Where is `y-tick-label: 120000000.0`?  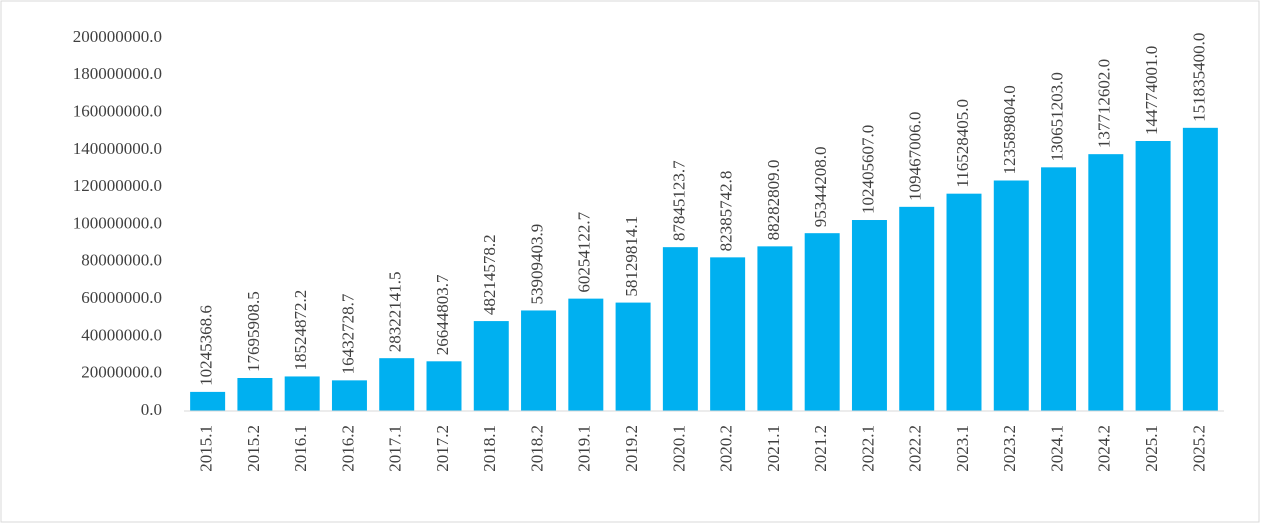
y-tick-label: 120000000.0 is located at coordinates (117, 185).